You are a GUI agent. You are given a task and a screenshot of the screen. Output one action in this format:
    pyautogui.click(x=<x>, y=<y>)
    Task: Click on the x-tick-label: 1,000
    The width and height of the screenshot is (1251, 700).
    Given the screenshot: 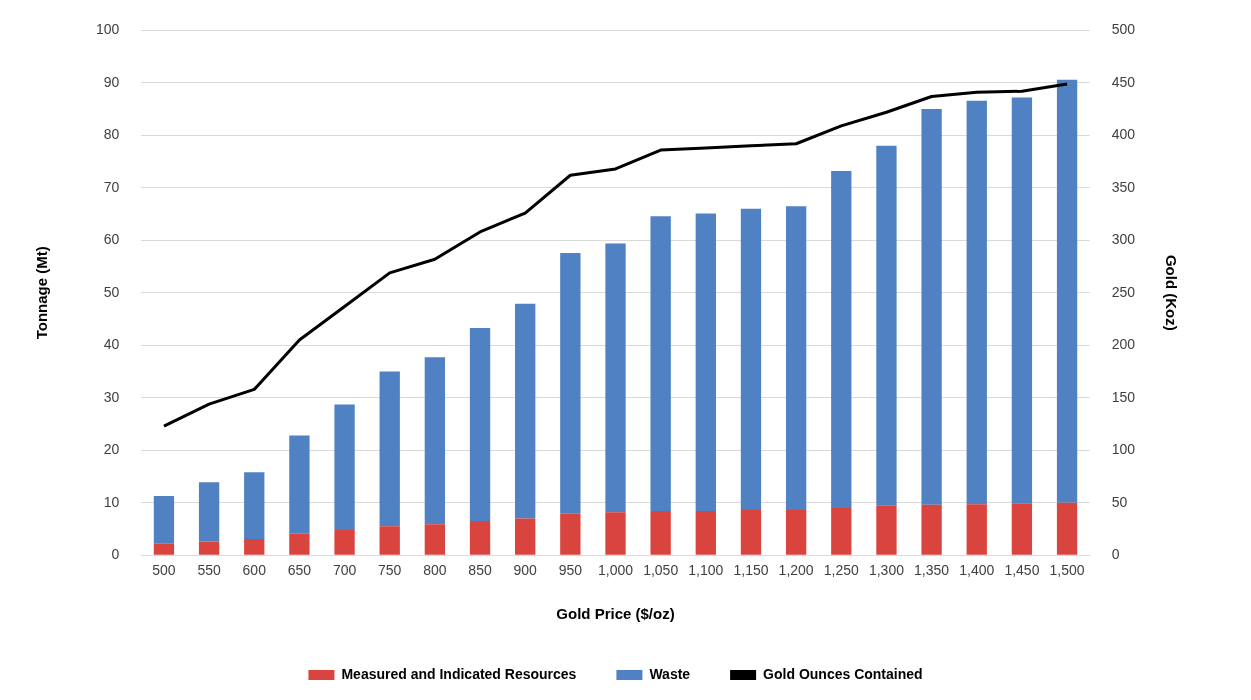 What is the action you would take?
    pyautogui.click(x=615, y=570)
    